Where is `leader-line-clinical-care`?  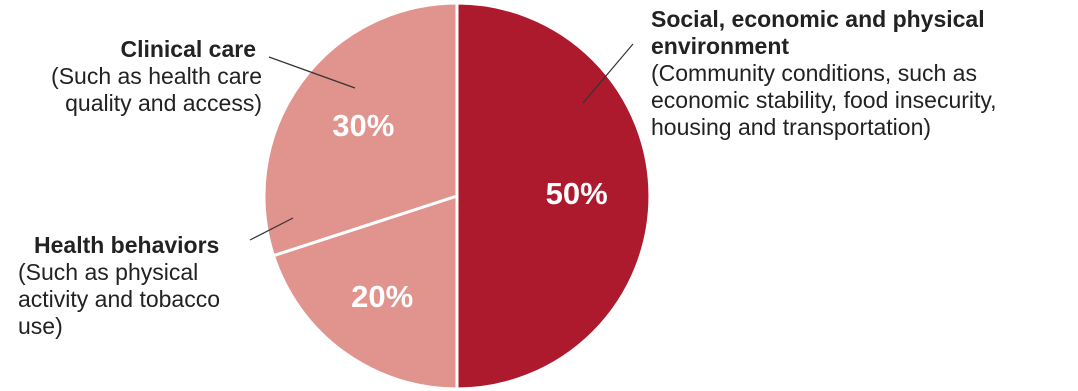 leader-line-clinical-care is located at coordinates (312, 72).